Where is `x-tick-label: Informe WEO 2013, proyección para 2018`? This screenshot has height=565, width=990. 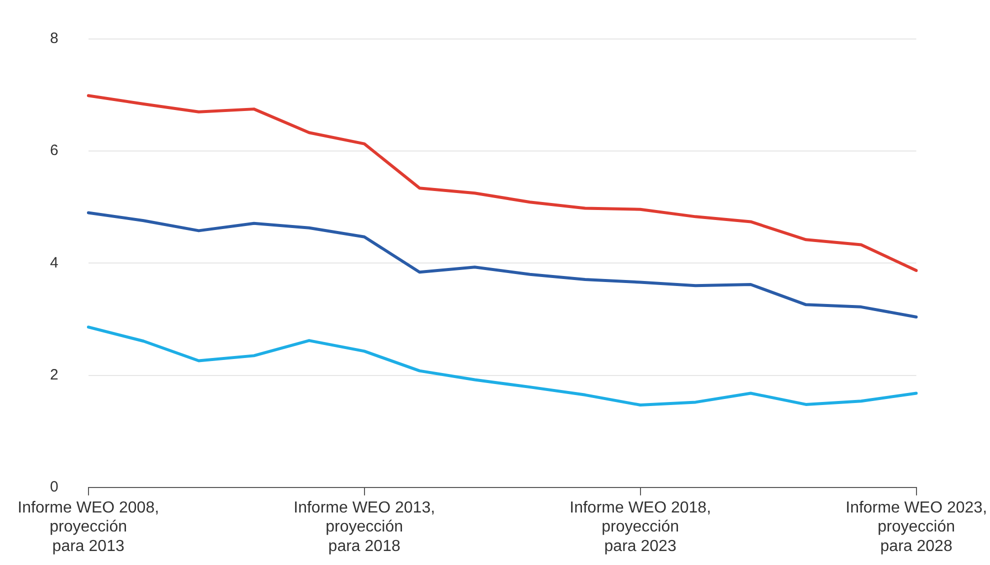 x-tick-label: Informe WEO 2013, proyección para 2018 is located at coordinates (365, 527).